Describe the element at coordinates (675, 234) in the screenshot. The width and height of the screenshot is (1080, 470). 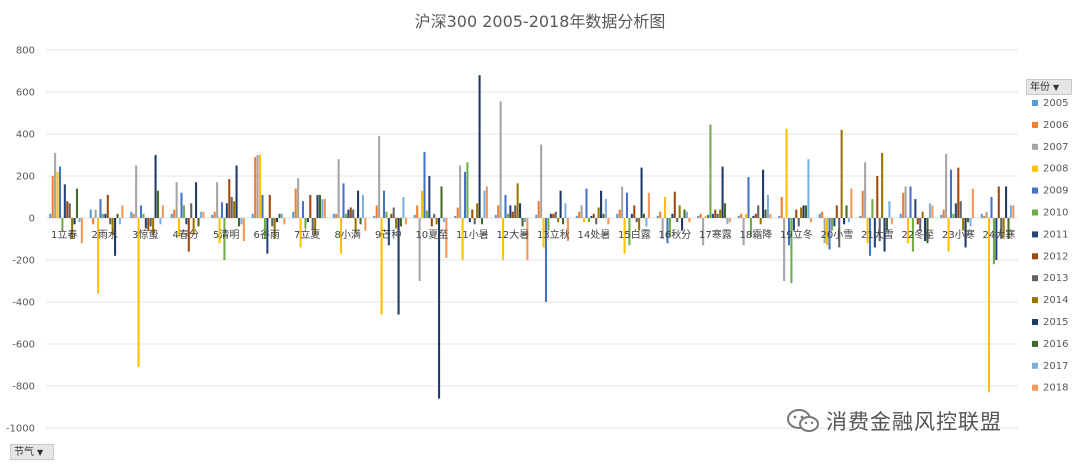
I see `category-label: 16秋分` at that location.